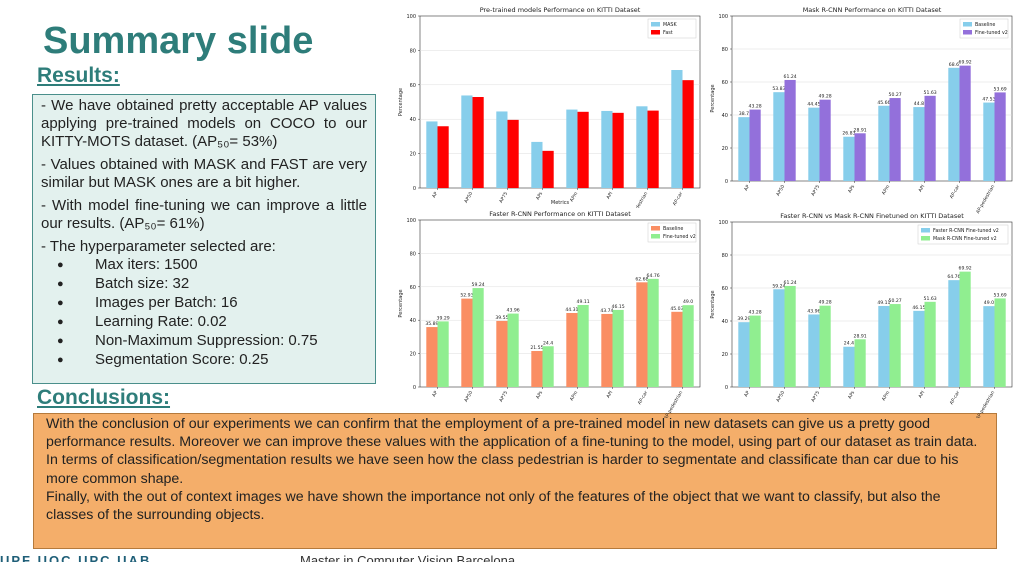  What do you see at coordinates (431, 324) in the screenshot?
I see `data-label: 35.89` at bounding box center [431, 324].